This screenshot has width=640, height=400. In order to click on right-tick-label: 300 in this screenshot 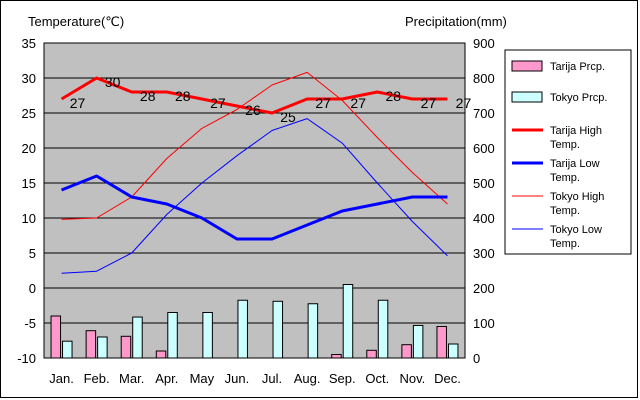, I will do `click(484, 253)`.